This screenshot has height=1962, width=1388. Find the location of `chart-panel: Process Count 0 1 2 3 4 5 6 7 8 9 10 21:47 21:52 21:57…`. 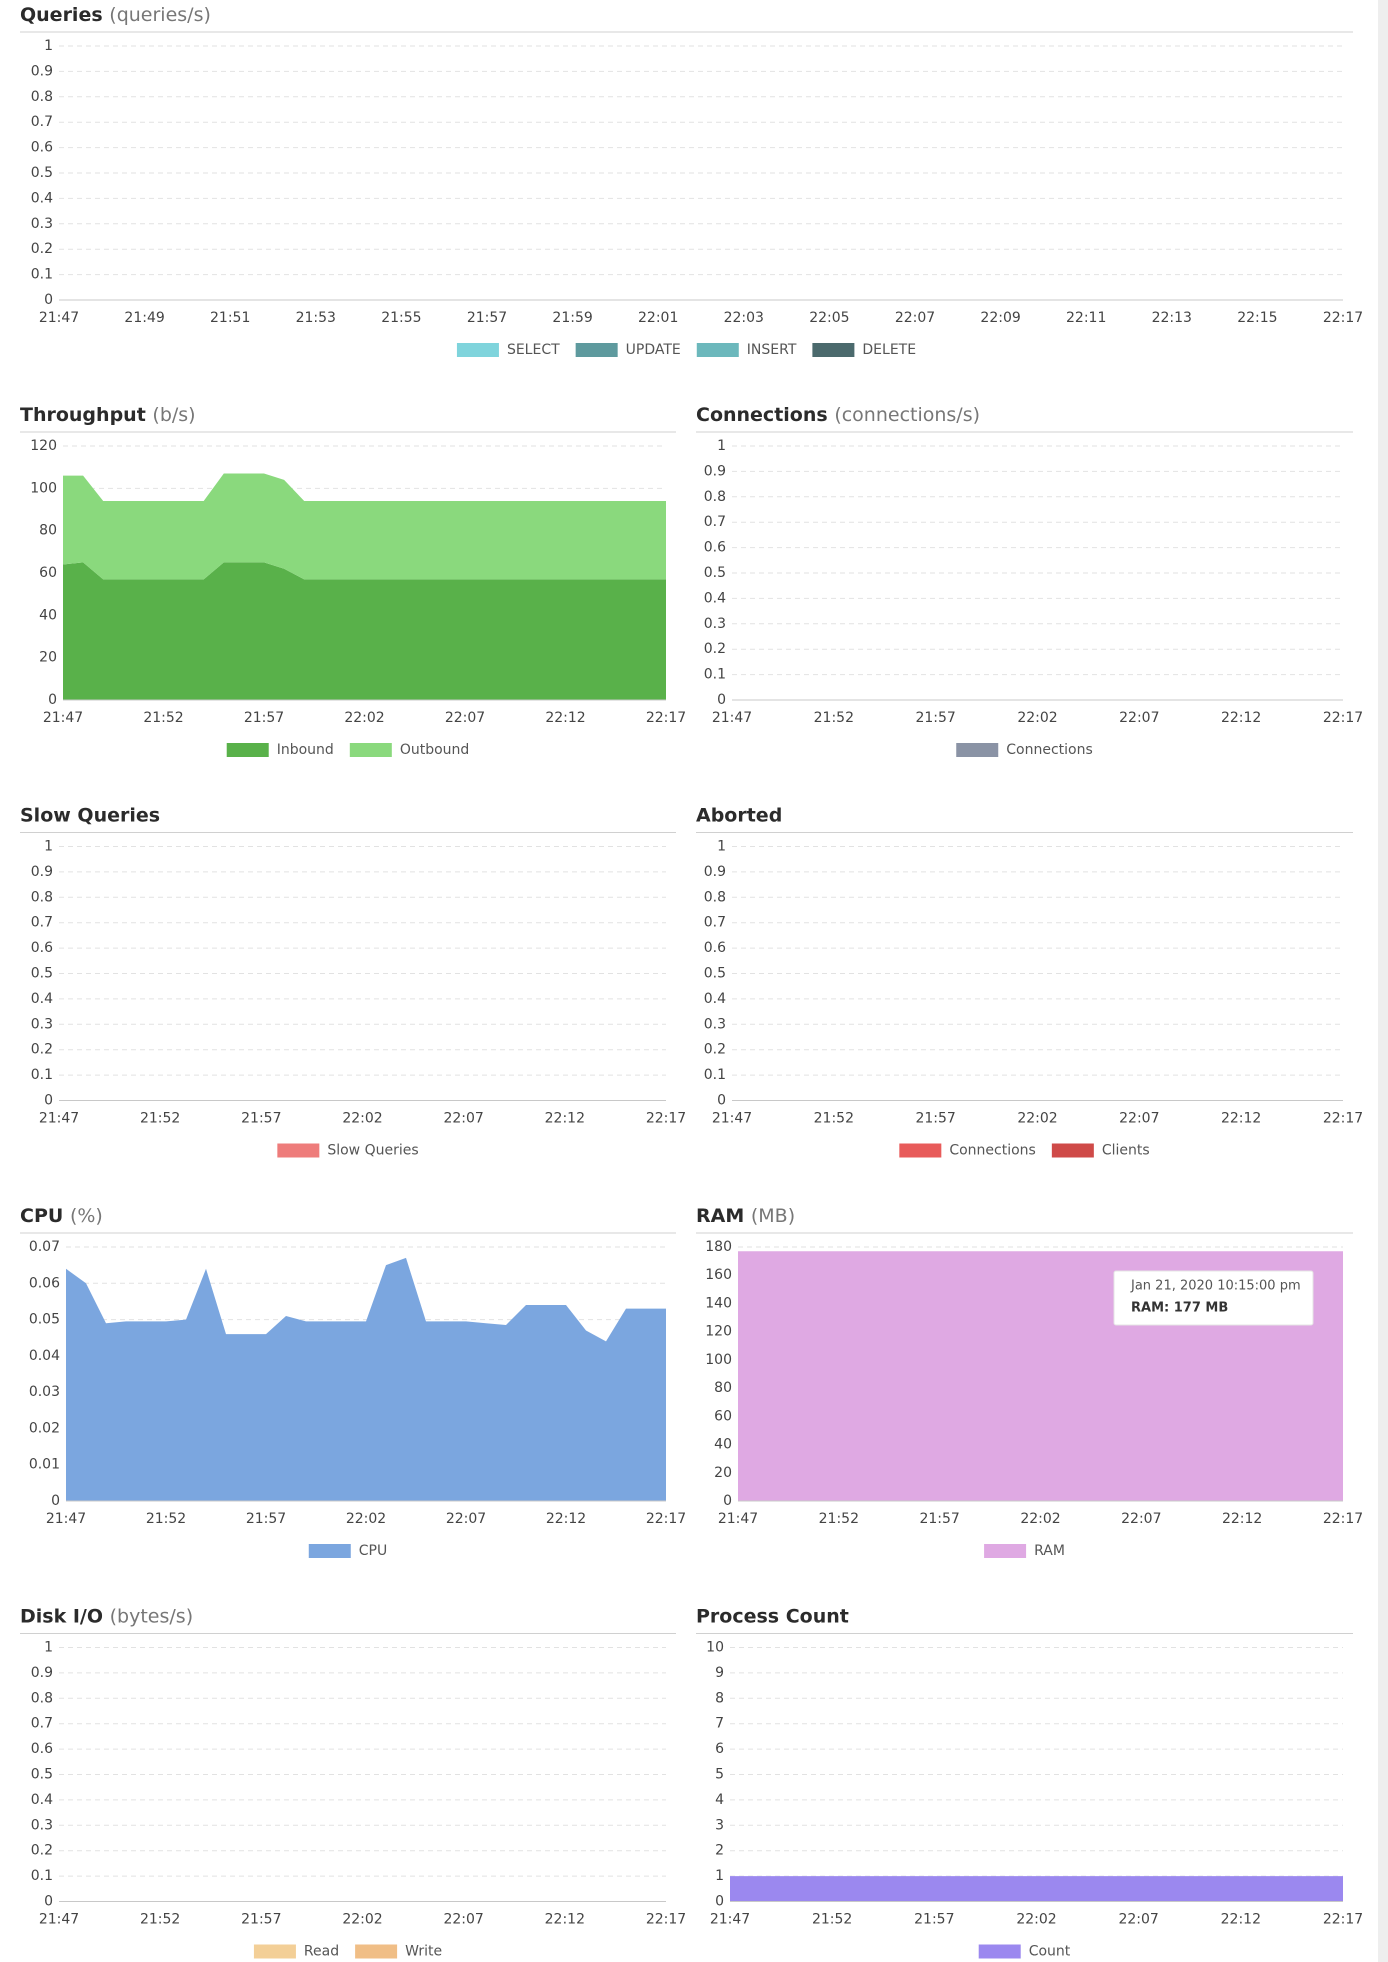

chart-panel: Process Count 0 1 2 3 4 5 6 7 8 9 10 21:47 21:52 21:57… is located at coordinates (1029, 1782).